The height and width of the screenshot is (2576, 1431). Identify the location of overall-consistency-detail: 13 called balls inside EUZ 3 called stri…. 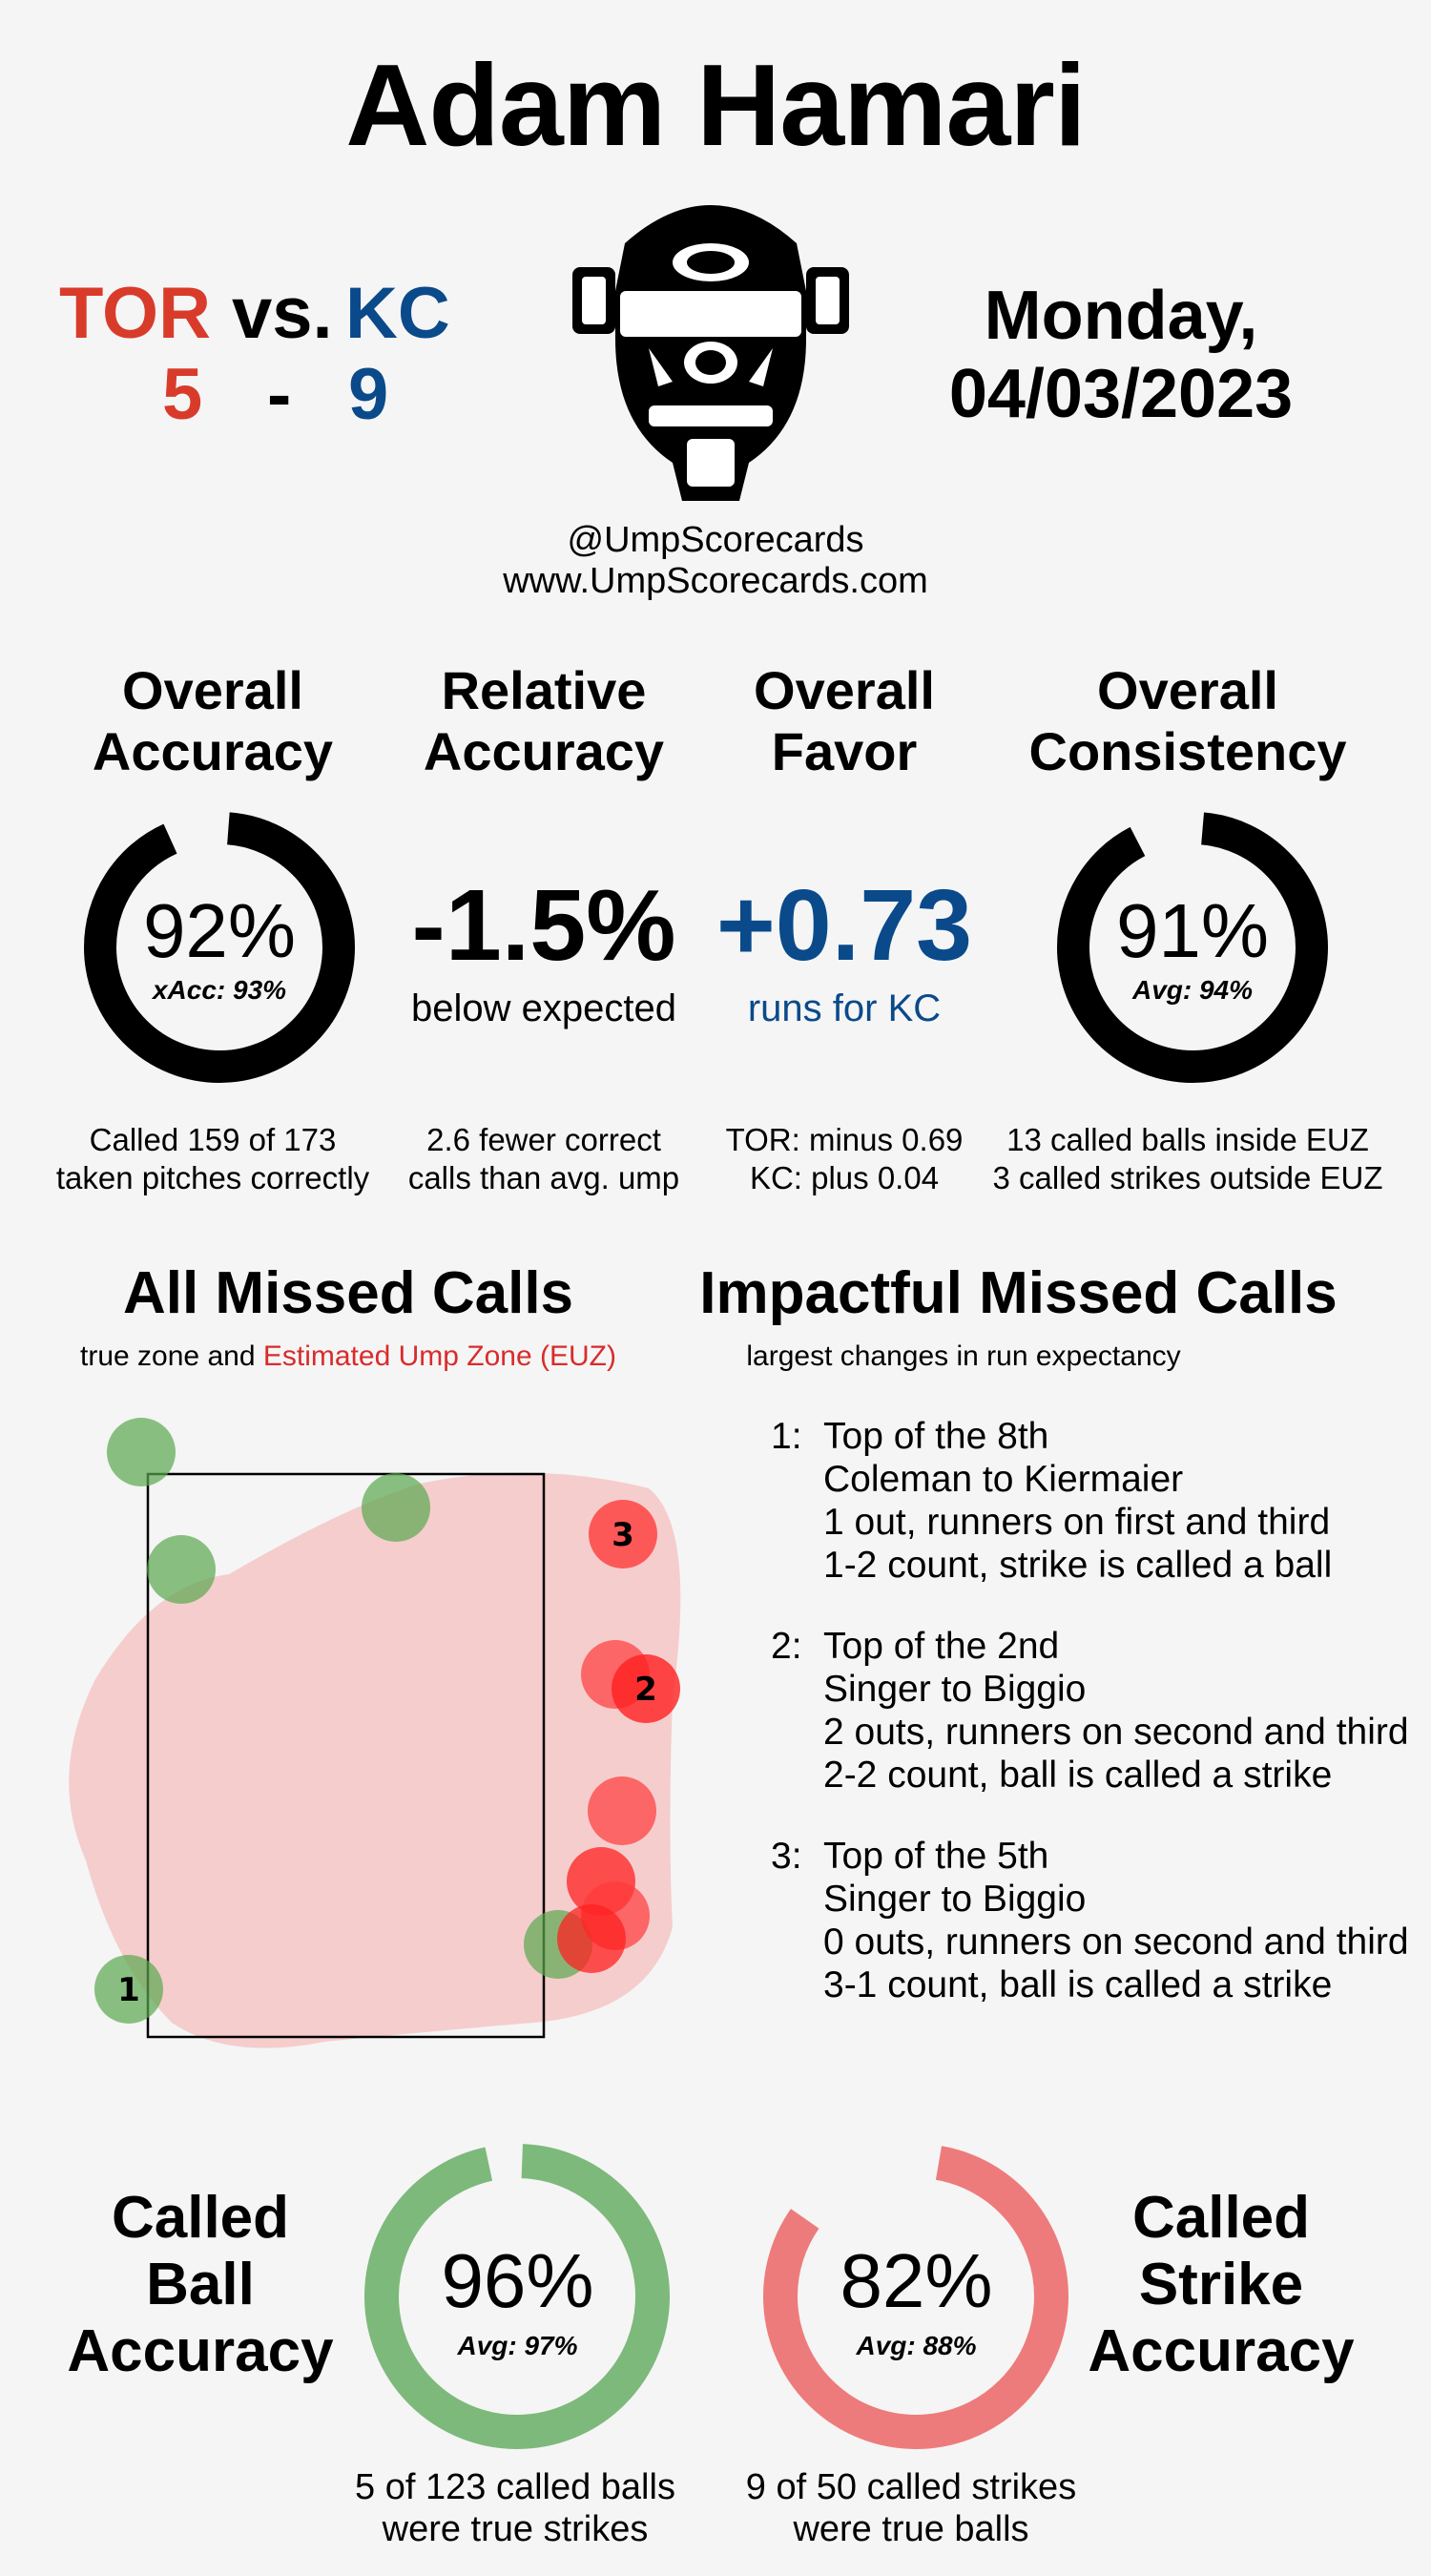
(1187, 1158).